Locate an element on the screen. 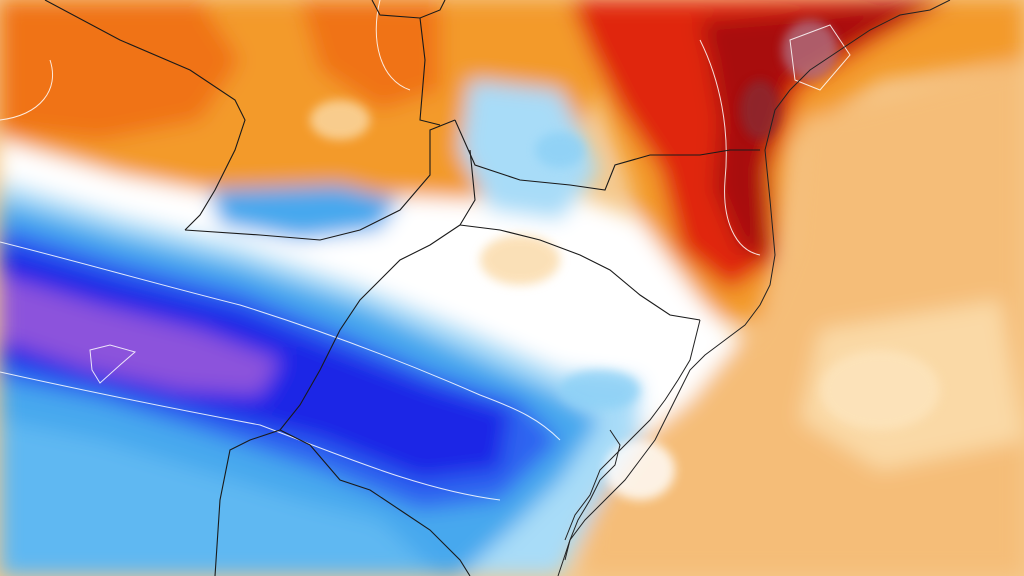 The width and height of the screenshot is (1024, 576). sky-blob-east is located at coordinates (600, 390).